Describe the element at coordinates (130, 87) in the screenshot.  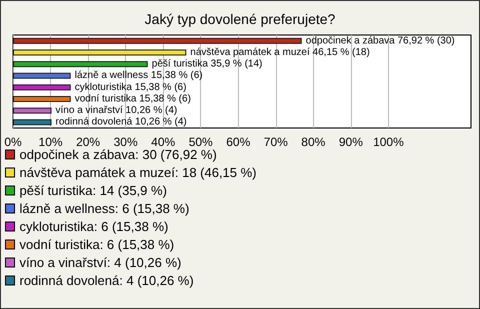
I see `data-label: cykloturistika 15,38 % (6)` at that location.